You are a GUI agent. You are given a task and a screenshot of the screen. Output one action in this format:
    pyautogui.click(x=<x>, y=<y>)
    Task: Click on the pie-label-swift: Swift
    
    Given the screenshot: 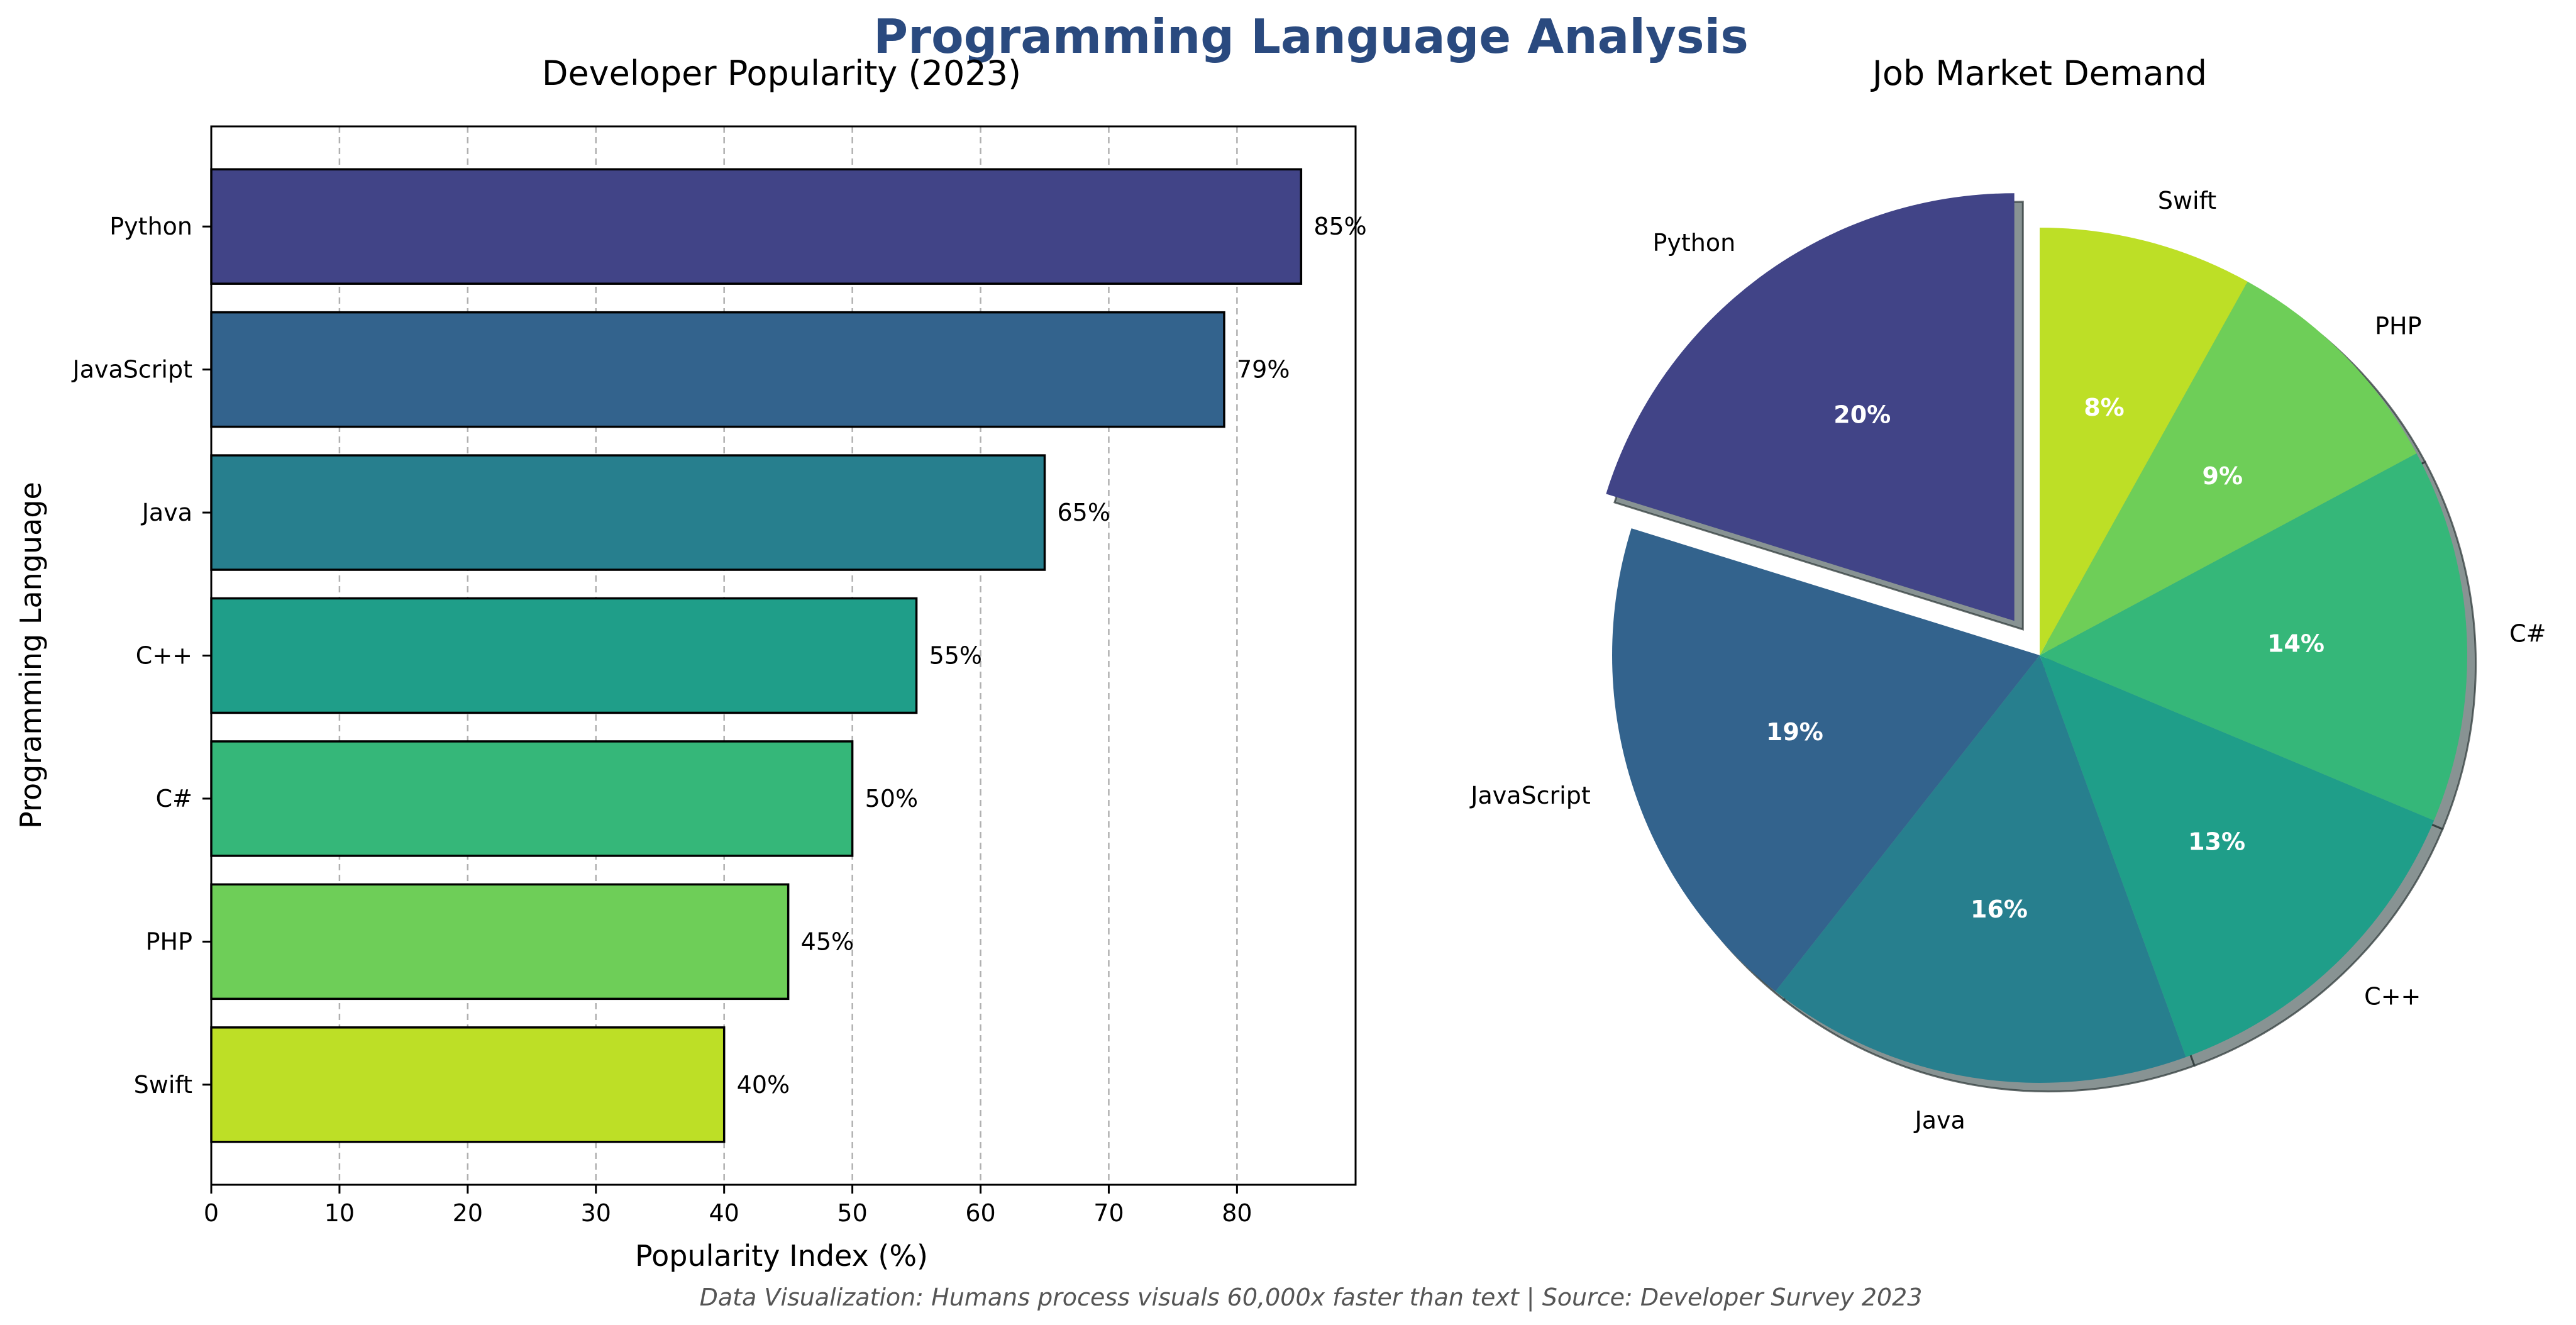 What is the action you would take?
    pyautogui.click(x=2187, y=201)
    